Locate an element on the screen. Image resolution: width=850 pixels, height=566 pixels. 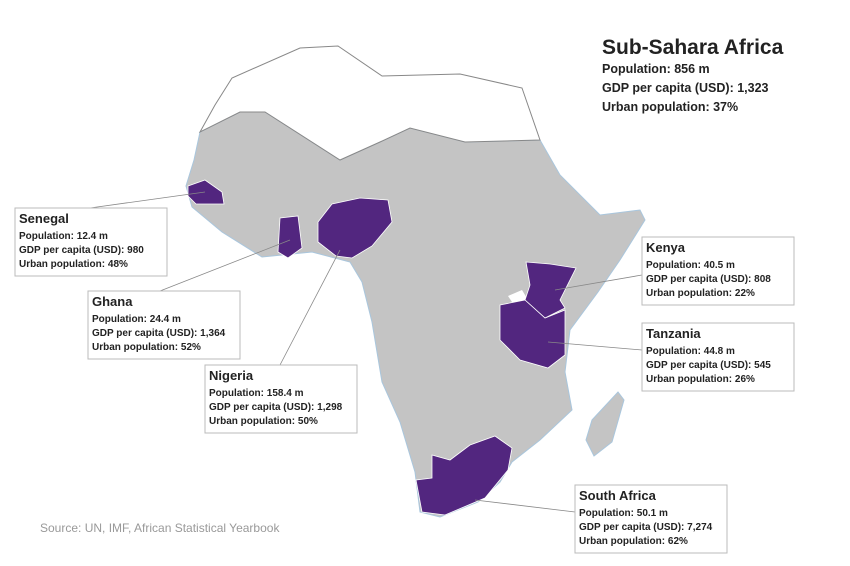
senegal is located at coordinates (206, 192).